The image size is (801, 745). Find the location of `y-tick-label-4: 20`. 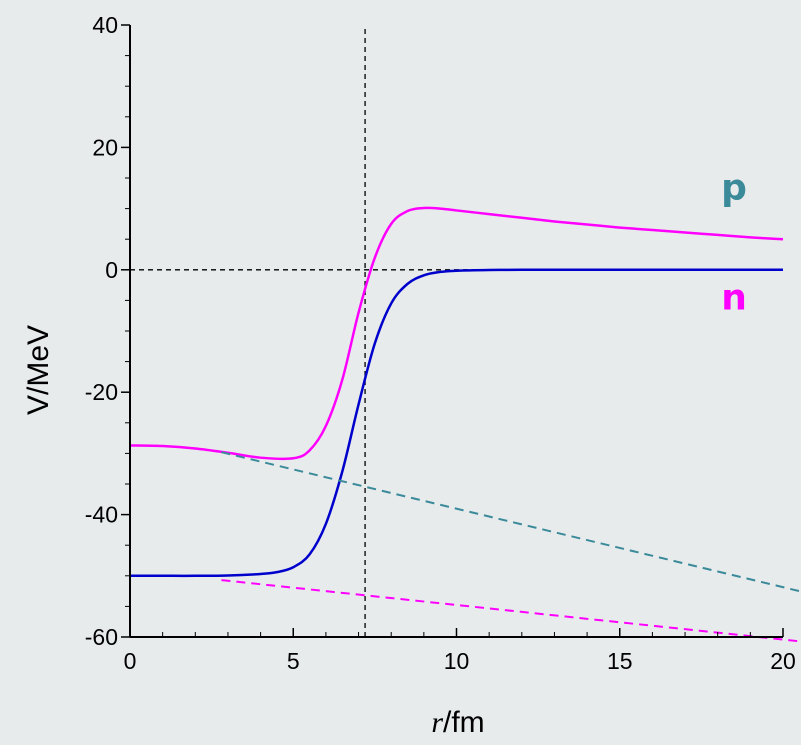

y-tick-label-4: 20 is located at coordinates (105, 147).